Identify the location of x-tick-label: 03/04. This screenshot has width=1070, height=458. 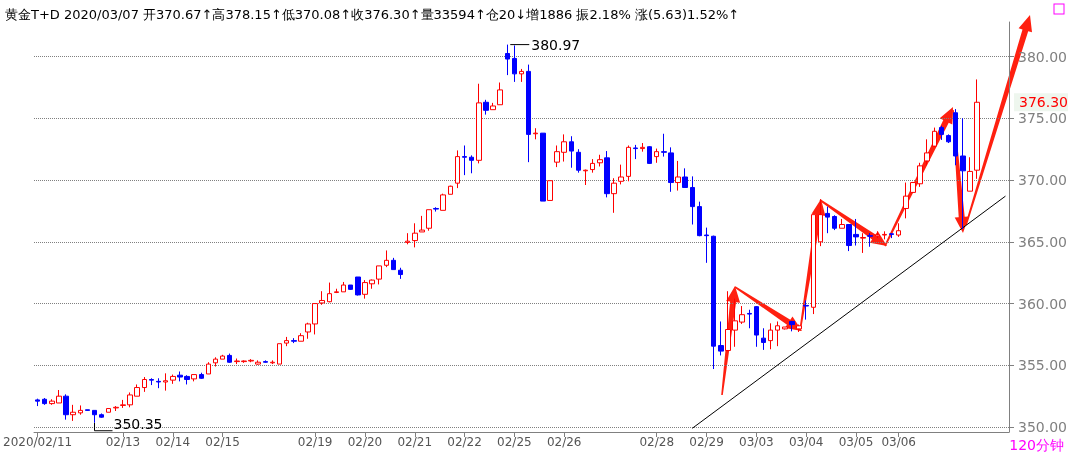
(806, 442).